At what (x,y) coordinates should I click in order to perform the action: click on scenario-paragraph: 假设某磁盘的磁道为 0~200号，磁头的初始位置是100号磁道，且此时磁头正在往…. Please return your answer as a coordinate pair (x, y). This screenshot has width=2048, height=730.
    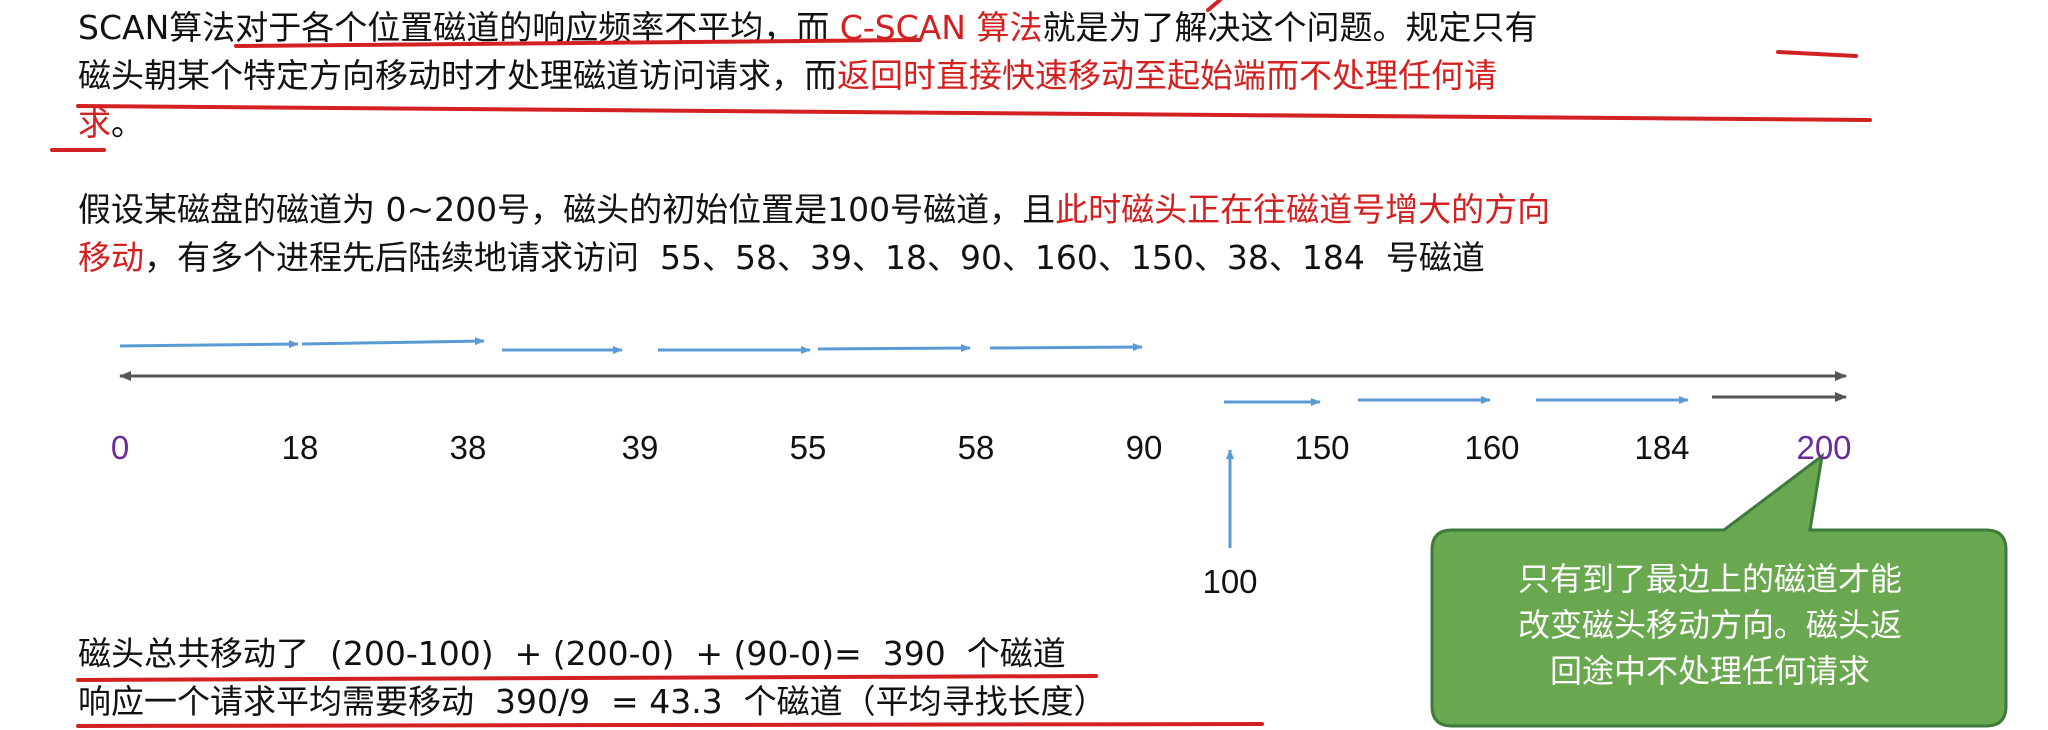
    Looking at the image, I should click on (814, 234).